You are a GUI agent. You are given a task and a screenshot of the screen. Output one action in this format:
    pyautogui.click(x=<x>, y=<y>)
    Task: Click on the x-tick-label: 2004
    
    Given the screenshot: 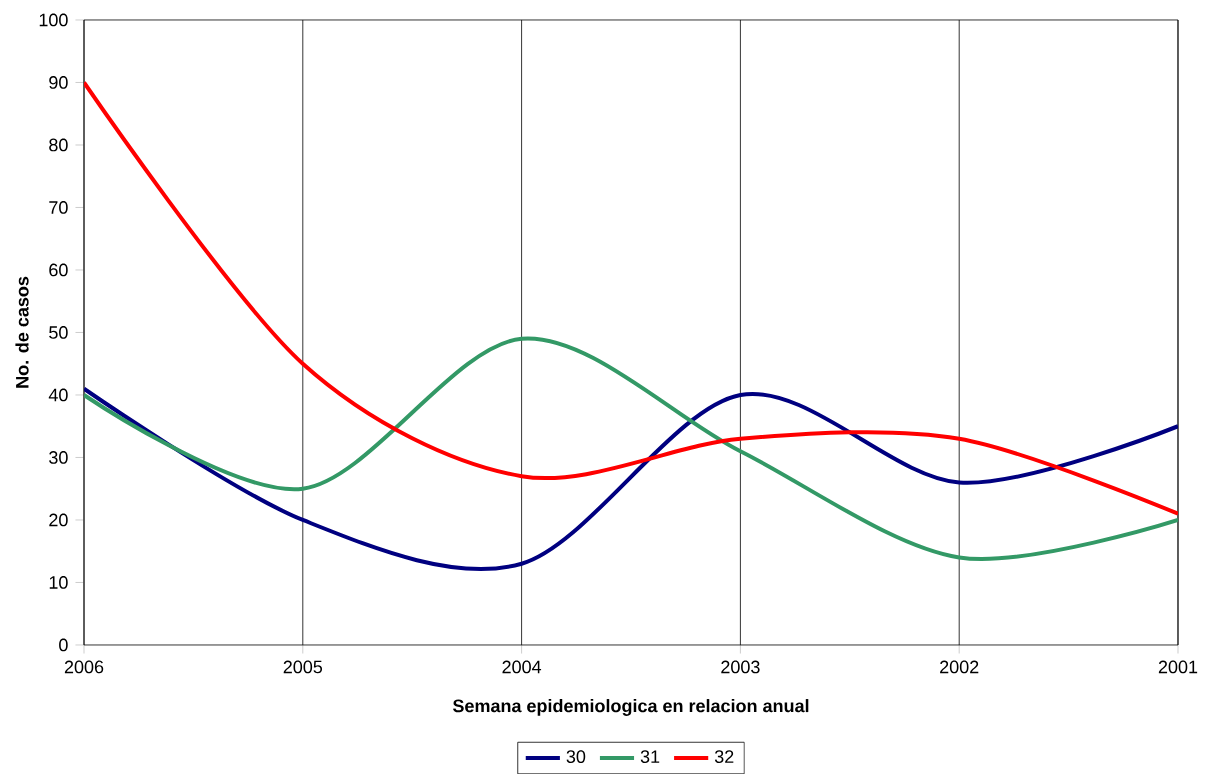 What is the action you would take?
    pyautogui.click(x=522, y=667)
    